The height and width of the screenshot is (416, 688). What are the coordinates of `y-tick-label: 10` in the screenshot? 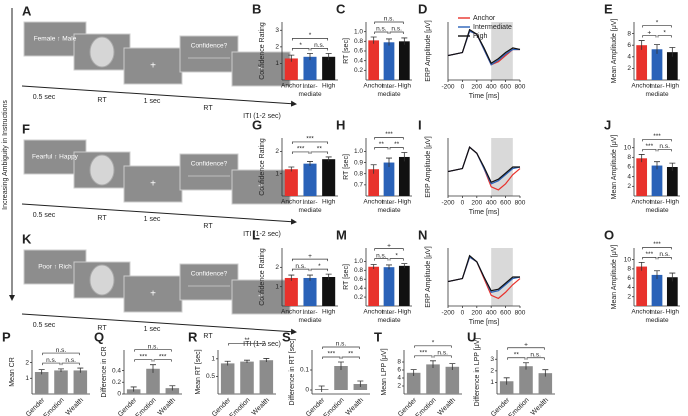 It's located at (628, 259).